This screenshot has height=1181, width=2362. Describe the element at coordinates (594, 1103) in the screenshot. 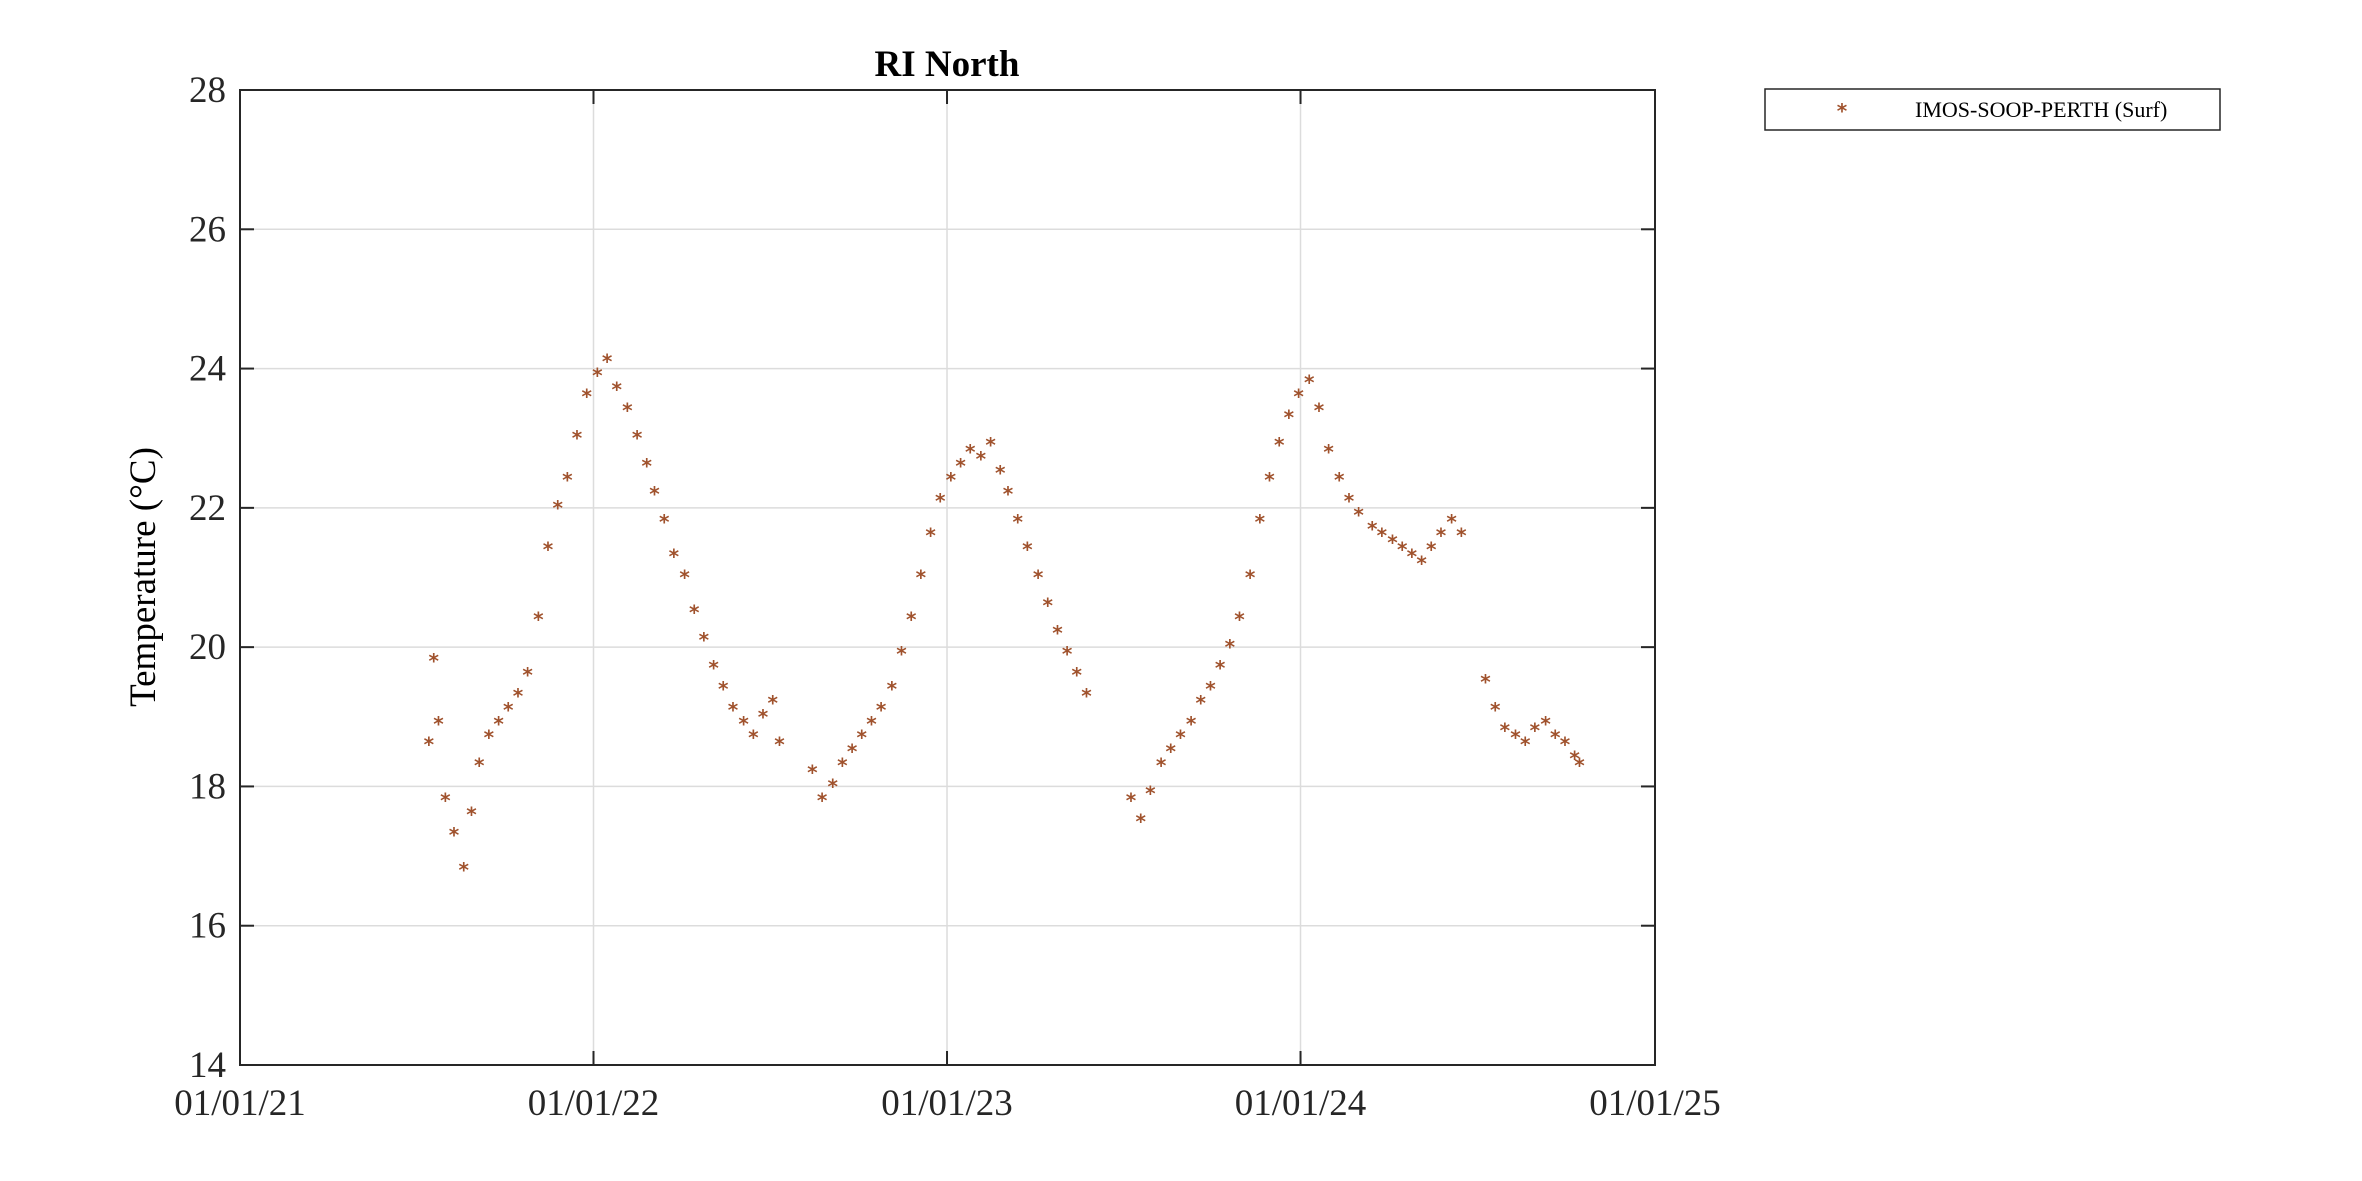

I see `x-tick-label: 01/01/22` at that location.